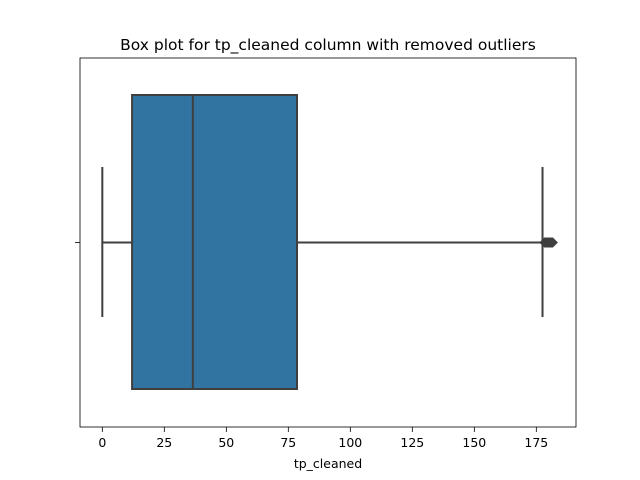 The image size is (640, 480). Describe the element at coordinates (536, 442) in the screenshot. I see `x-tick-label: 175` at that location.